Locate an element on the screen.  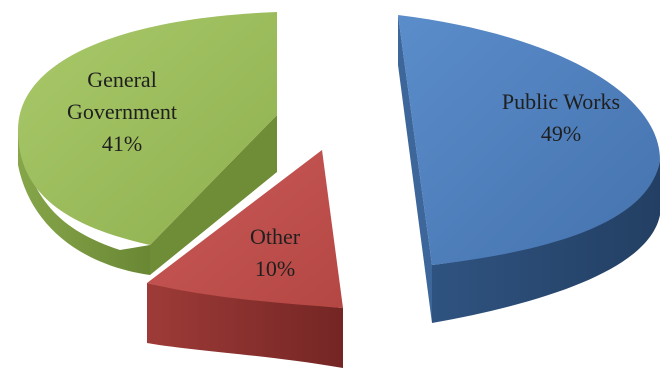
slice-public-works-inner-face is located at coordinates (415, 169).